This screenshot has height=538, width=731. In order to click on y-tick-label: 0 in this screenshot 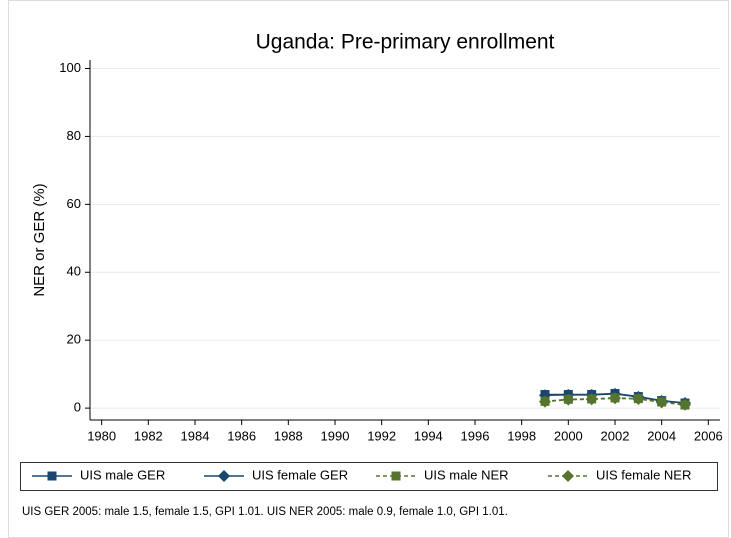, I will do `click(77, 407)`.